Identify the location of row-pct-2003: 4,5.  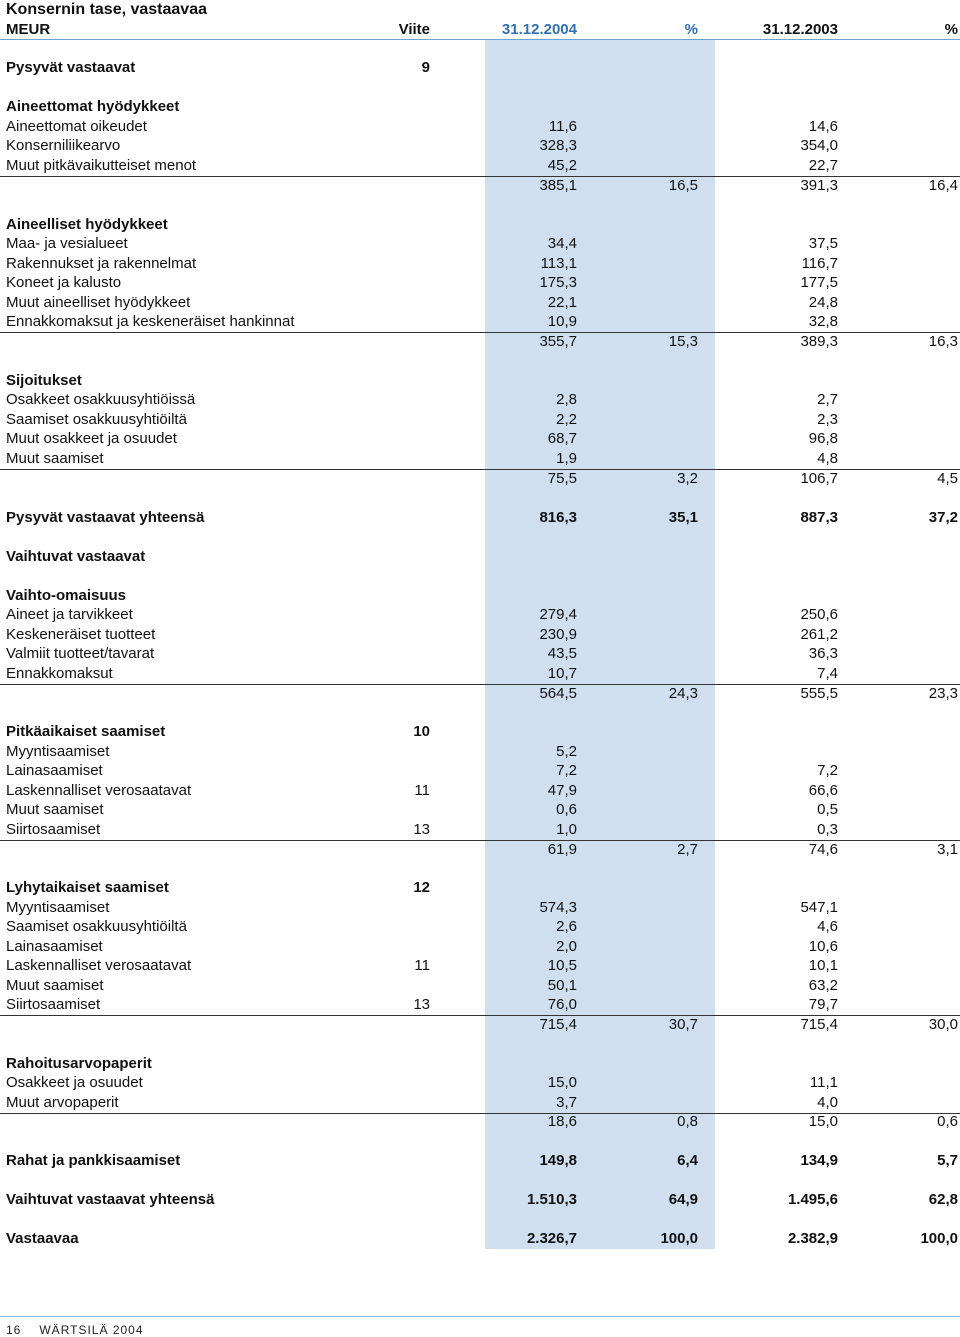
(947, 478).